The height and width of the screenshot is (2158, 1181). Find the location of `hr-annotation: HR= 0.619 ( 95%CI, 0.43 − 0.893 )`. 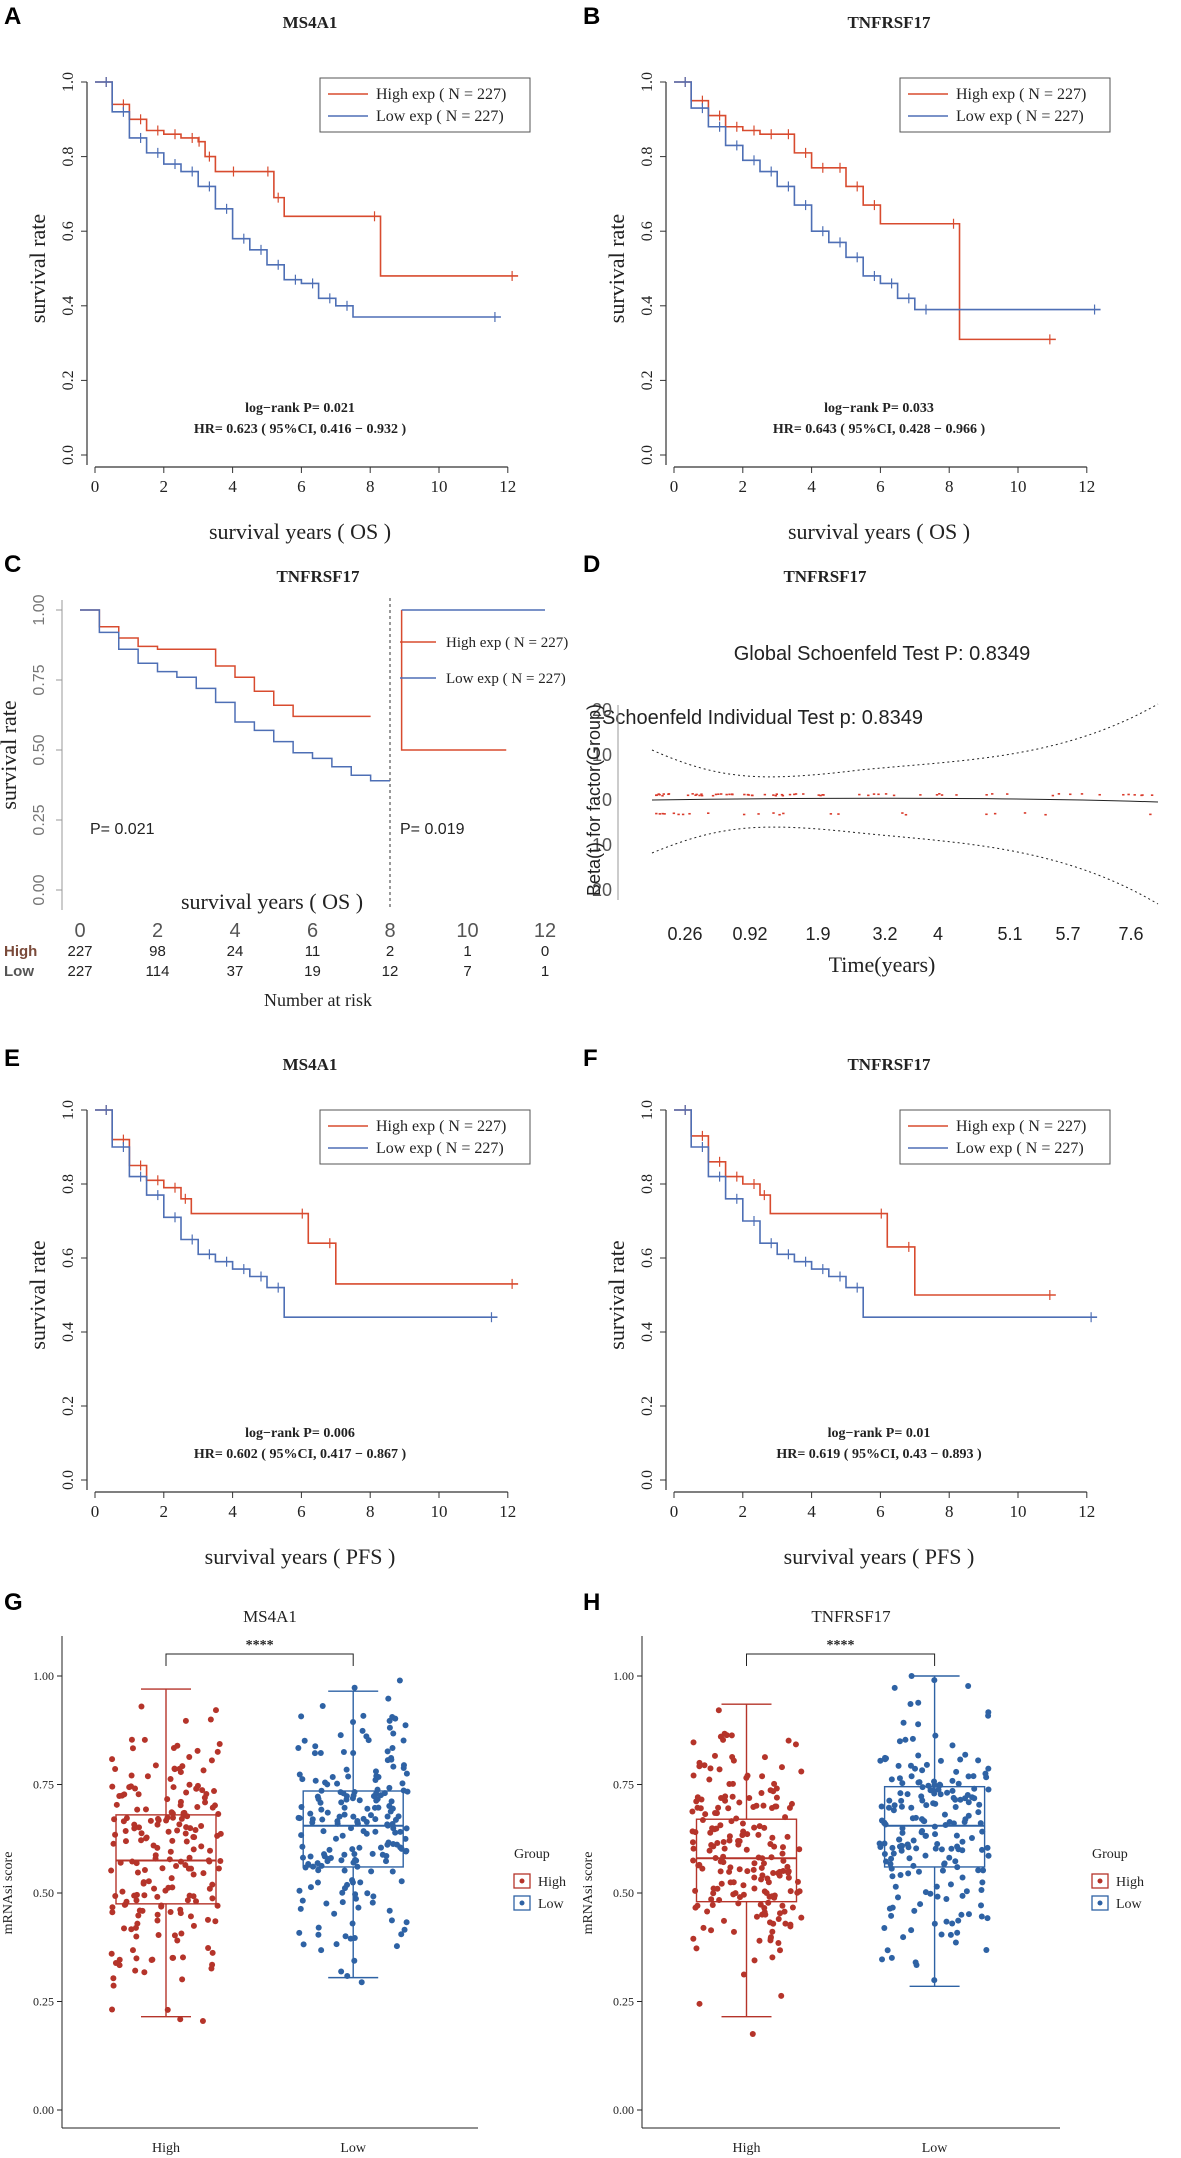

hr-annotation: HR= 0.619 ( 95%CI, 0.43 − 0.893 ) is located at coordinates (879, 1454).